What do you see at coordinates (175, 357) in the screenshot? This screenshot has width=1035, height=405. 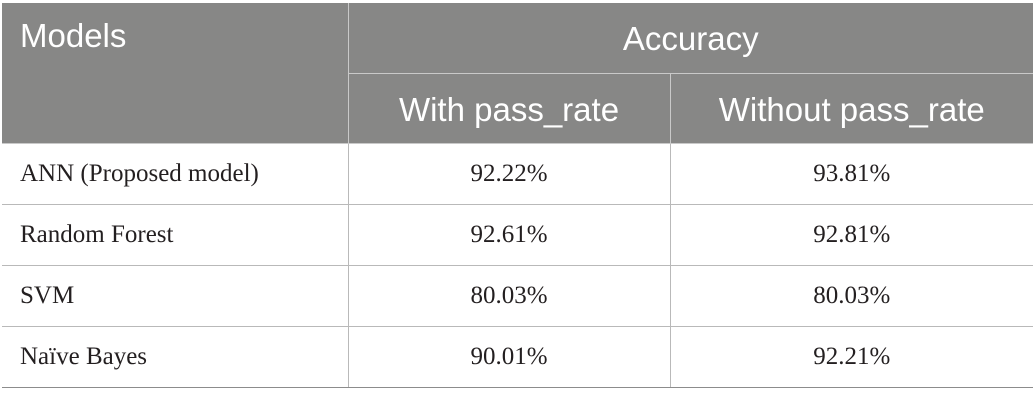 I see `model-name-cell: Naïve Bayes` at bounding box center [175, 357].